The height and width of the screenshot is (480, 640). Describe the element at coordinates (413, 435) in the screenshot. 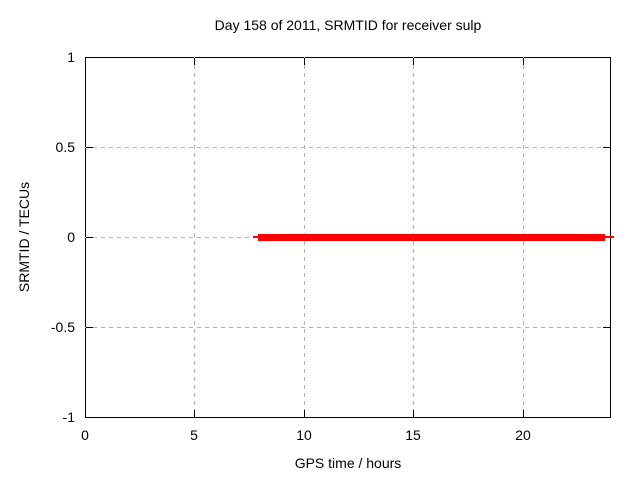

I see `x-tick-label: 15` at that location.